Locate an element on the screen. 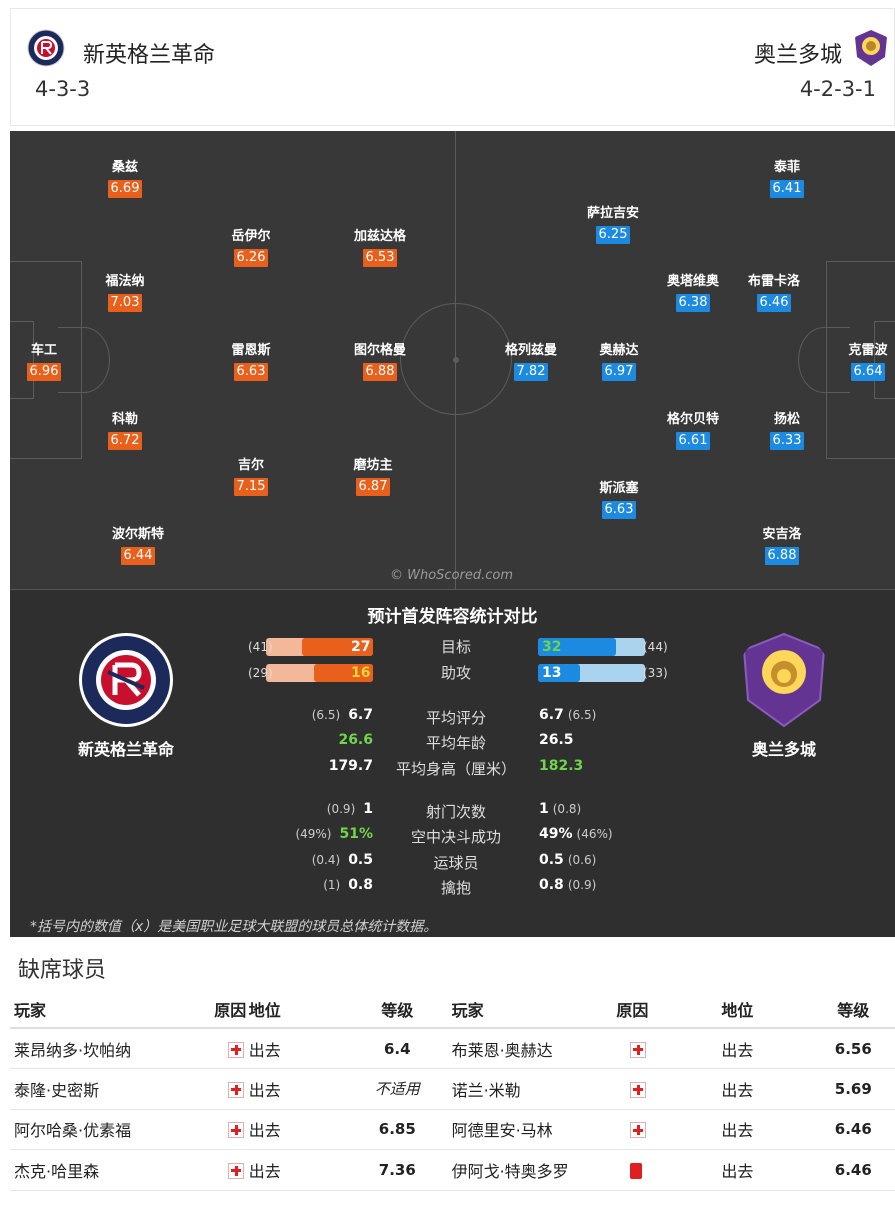 The image size is (895, 1210). stat-label: 平均身高（厘米） is located at coordinates (455, 769).